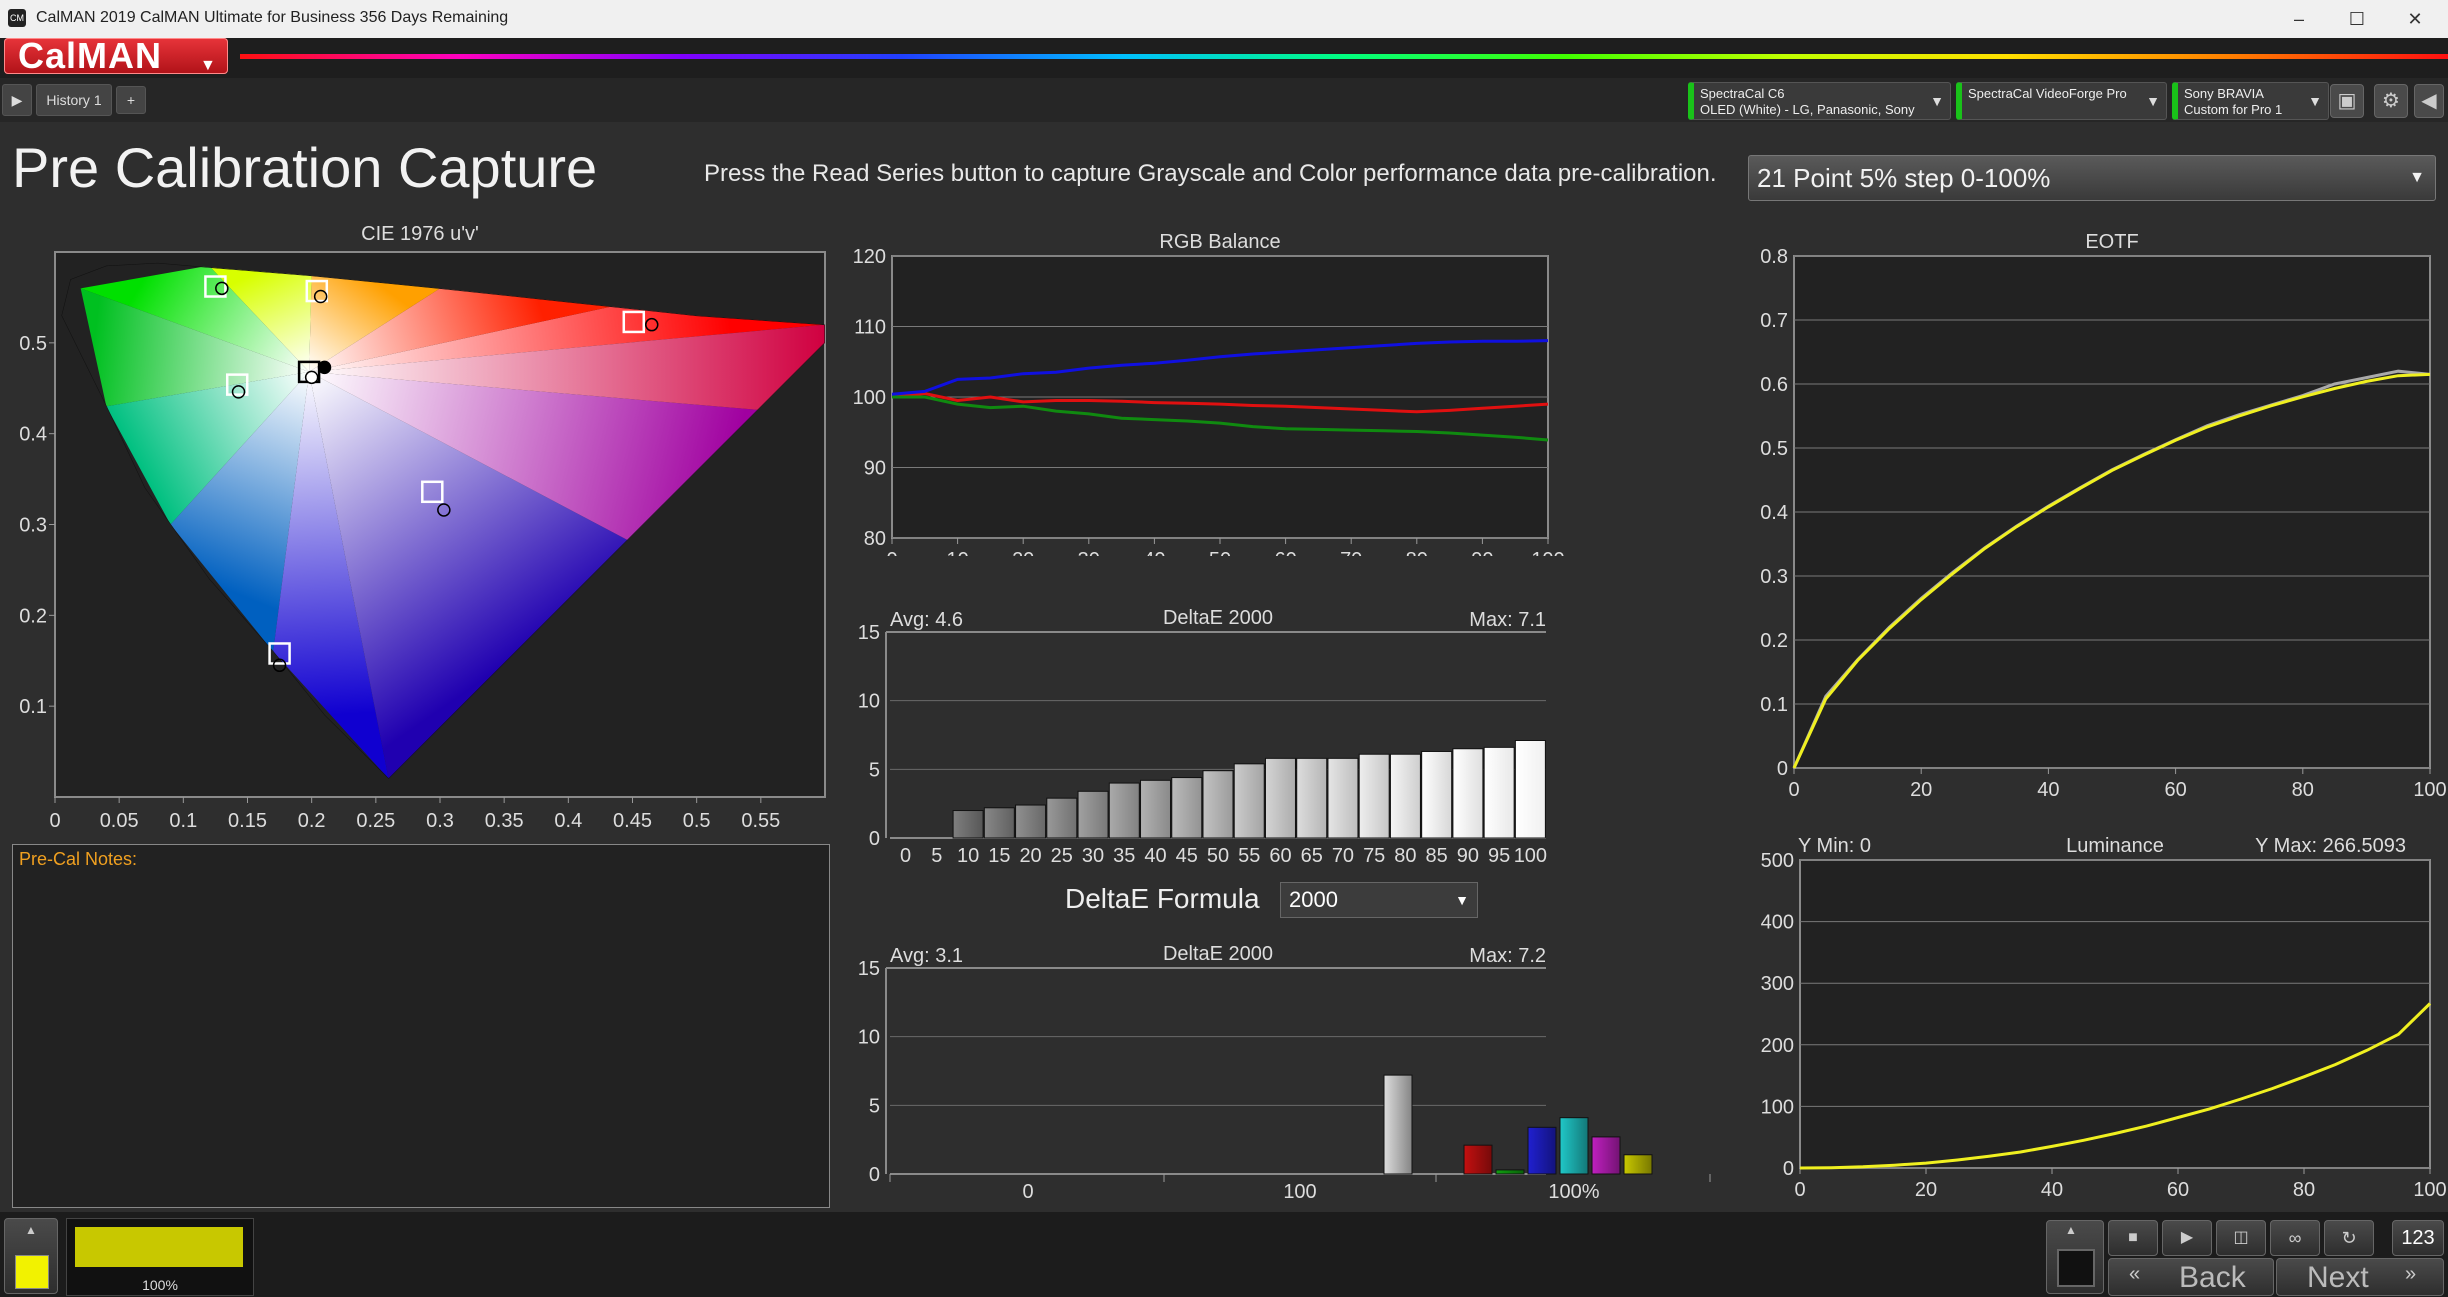  Describe the element at coordinates (2298, 19) in the screenshot. I see `minimize-button: –` at that location.